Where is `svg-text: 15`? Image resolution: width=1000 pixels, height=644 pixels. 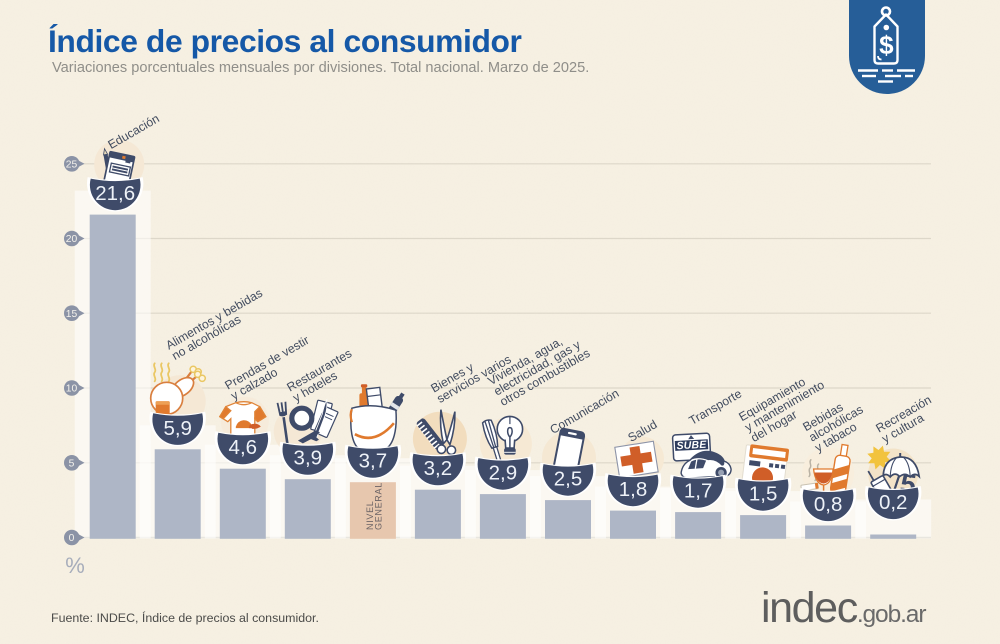
svg-text: 15 is located at coordinates (72, 314).